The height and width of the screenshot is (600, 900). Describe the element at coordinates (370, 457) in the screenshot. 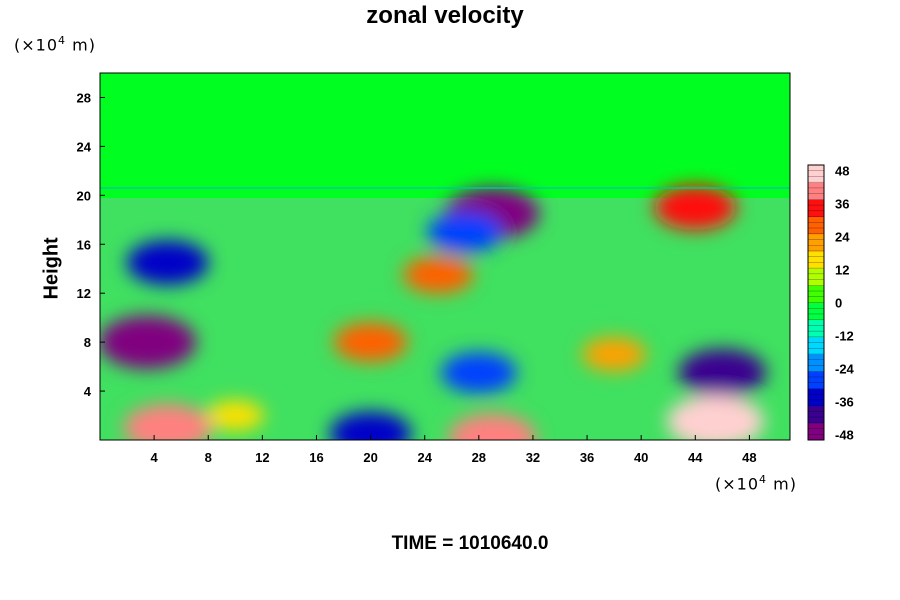

I see `x-tick-label: 20` at that location.